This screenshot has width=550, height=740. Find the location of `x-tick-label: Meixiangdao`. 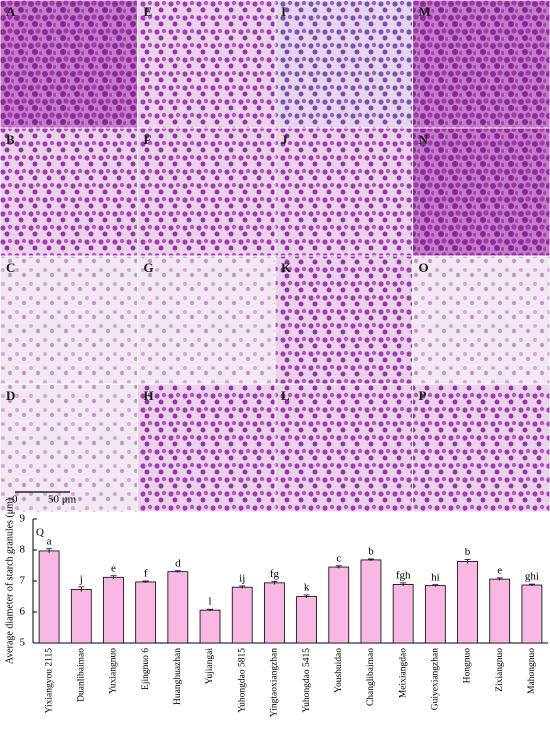

x-tick-label: Meixiangdao is located at coordinates (403, 673).